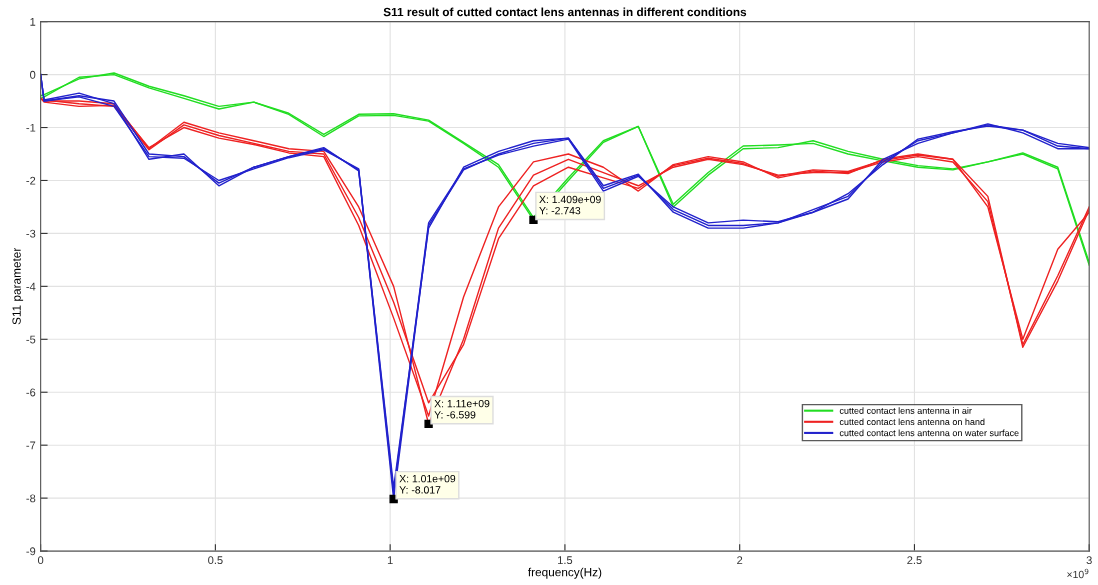  What do you see at coordinates (18, 286) in the screenshot?
I see `y-axis-title: S11 parameter` at bounding box center [18, 286].